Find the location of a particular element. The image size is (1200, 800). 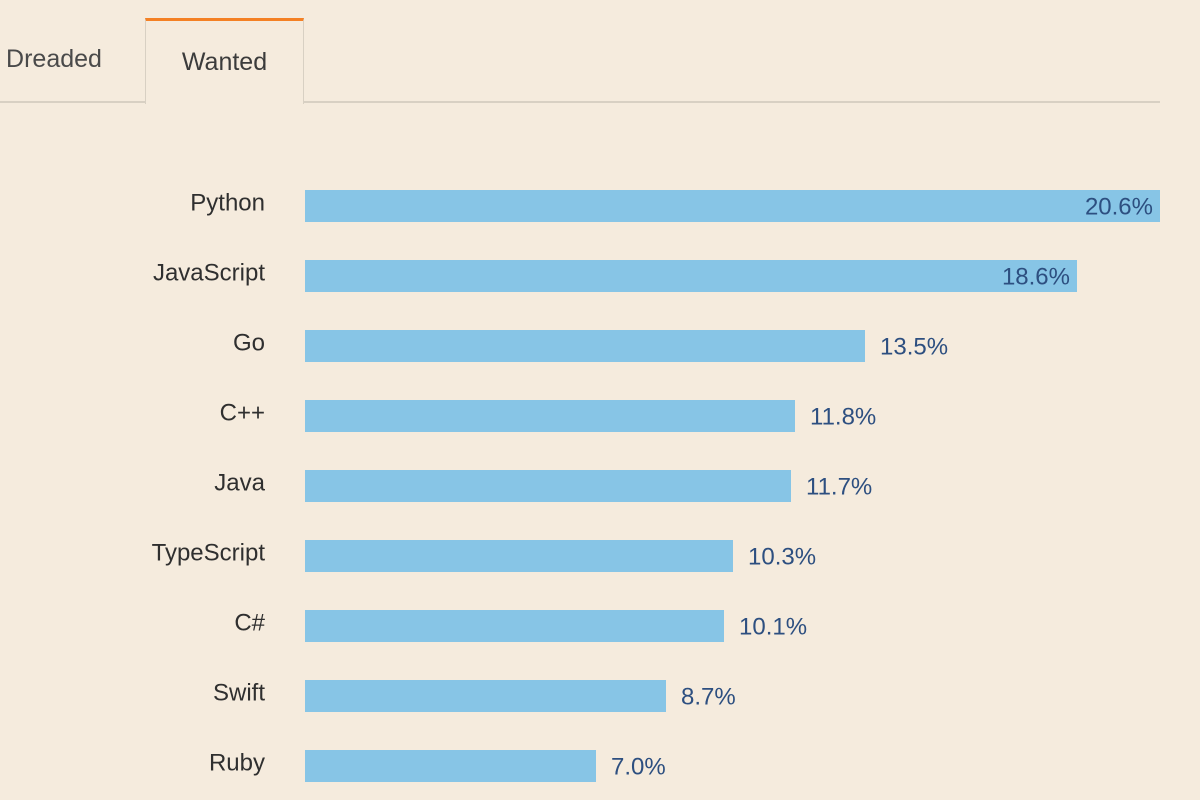

value-label: 8.7% is located at coordinates (708, 696).